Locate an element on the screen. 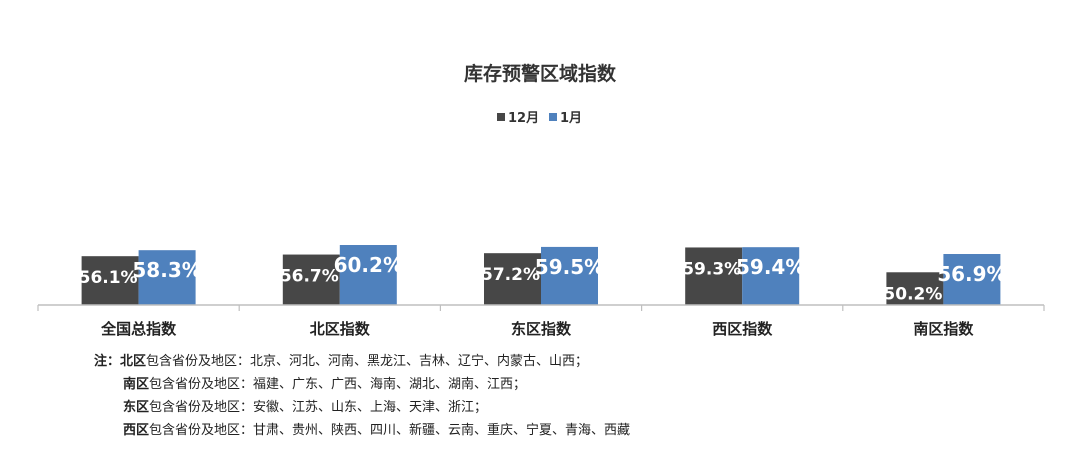 This screenshot has width=1080, height=451. note-line-west: 西区包含省份及地区：甘肃、贵州、陕西、四川、新疆、云南、重庆、宁夏、青海、西藏 is located at coordinates (362, 430).